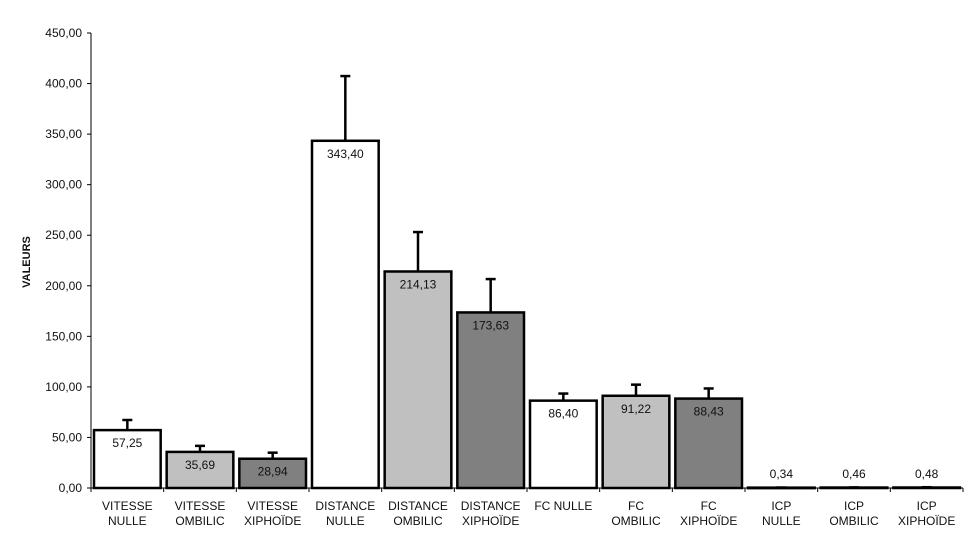 This screenshot has width=970, height=549. Describe the element at coordinates (63, 286) in the screenshot. I see `y-tick-label: 200,00` at that location.